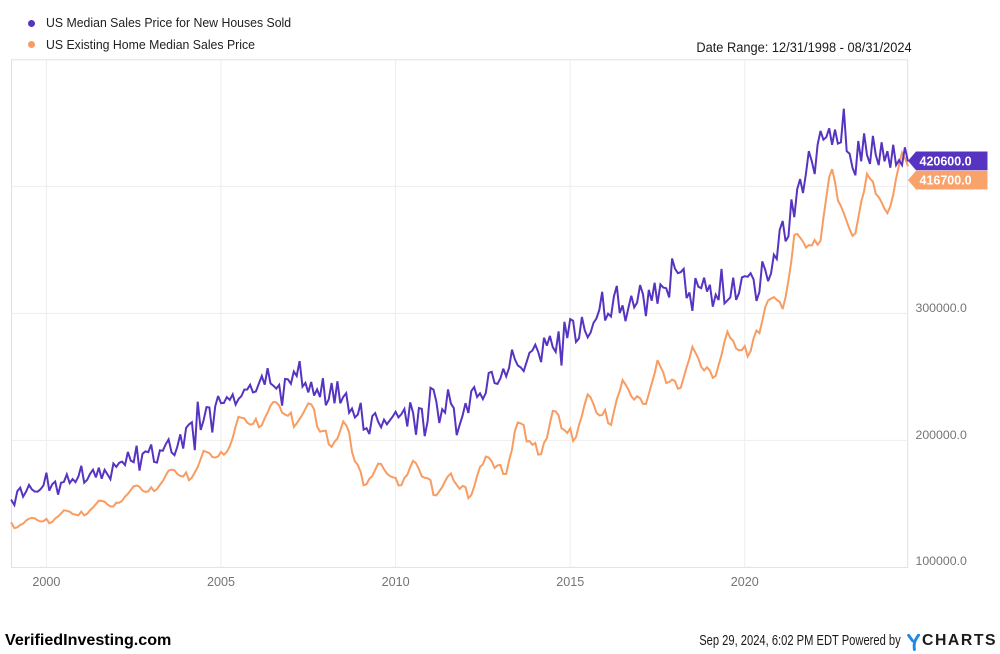 Image resolution: width=1000 pixels, height=654 pixels. I want to click on svg-text: 416700.0, so click(946, 181).